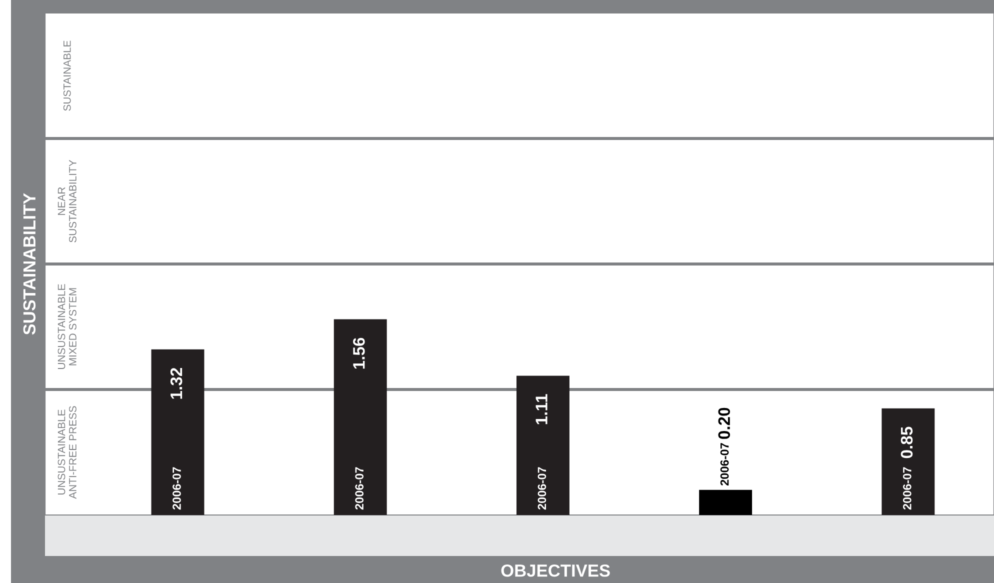 The height and width of the screenshot is (583, 994). Describe the element at coordinates (555, 570) in the screenshot. I see `x-axis-title: OBJECTIVES` at that location.